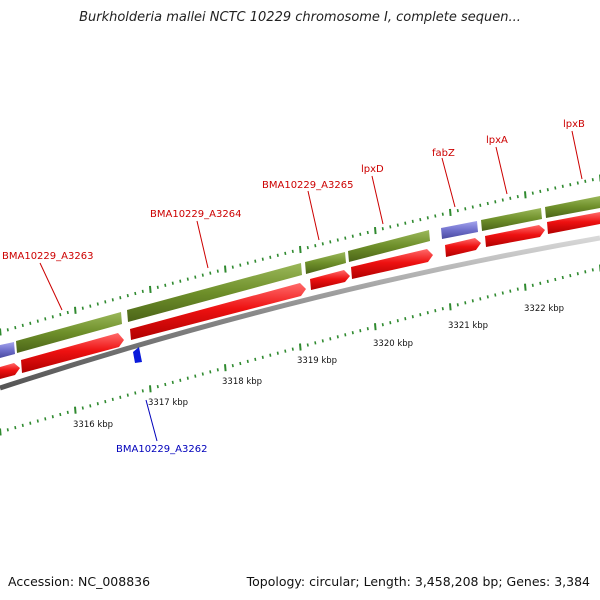 This screenshot has height=600, width=600. Describe the element at coordinates (161, 449) in the screenshot. I see `gene-label-text: BMA10229_A3262` at that location.